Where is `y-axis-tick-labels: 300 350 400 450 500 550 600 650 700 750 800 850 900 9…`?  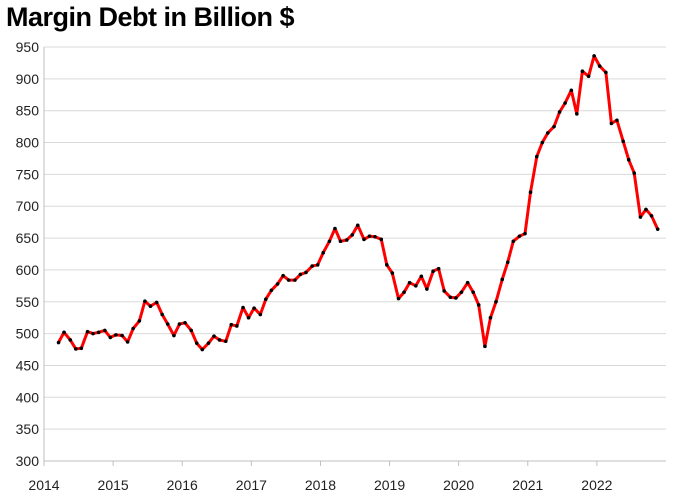 y-axis-tick-labels: 300 350 400 450 500 550 600 650 700 750 800 850 900 9… is located at coordinates (28, 254).